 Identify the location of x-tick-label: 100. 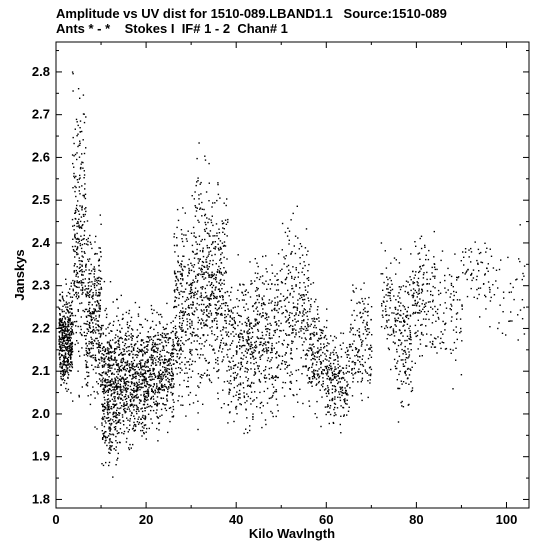
(507, 519).